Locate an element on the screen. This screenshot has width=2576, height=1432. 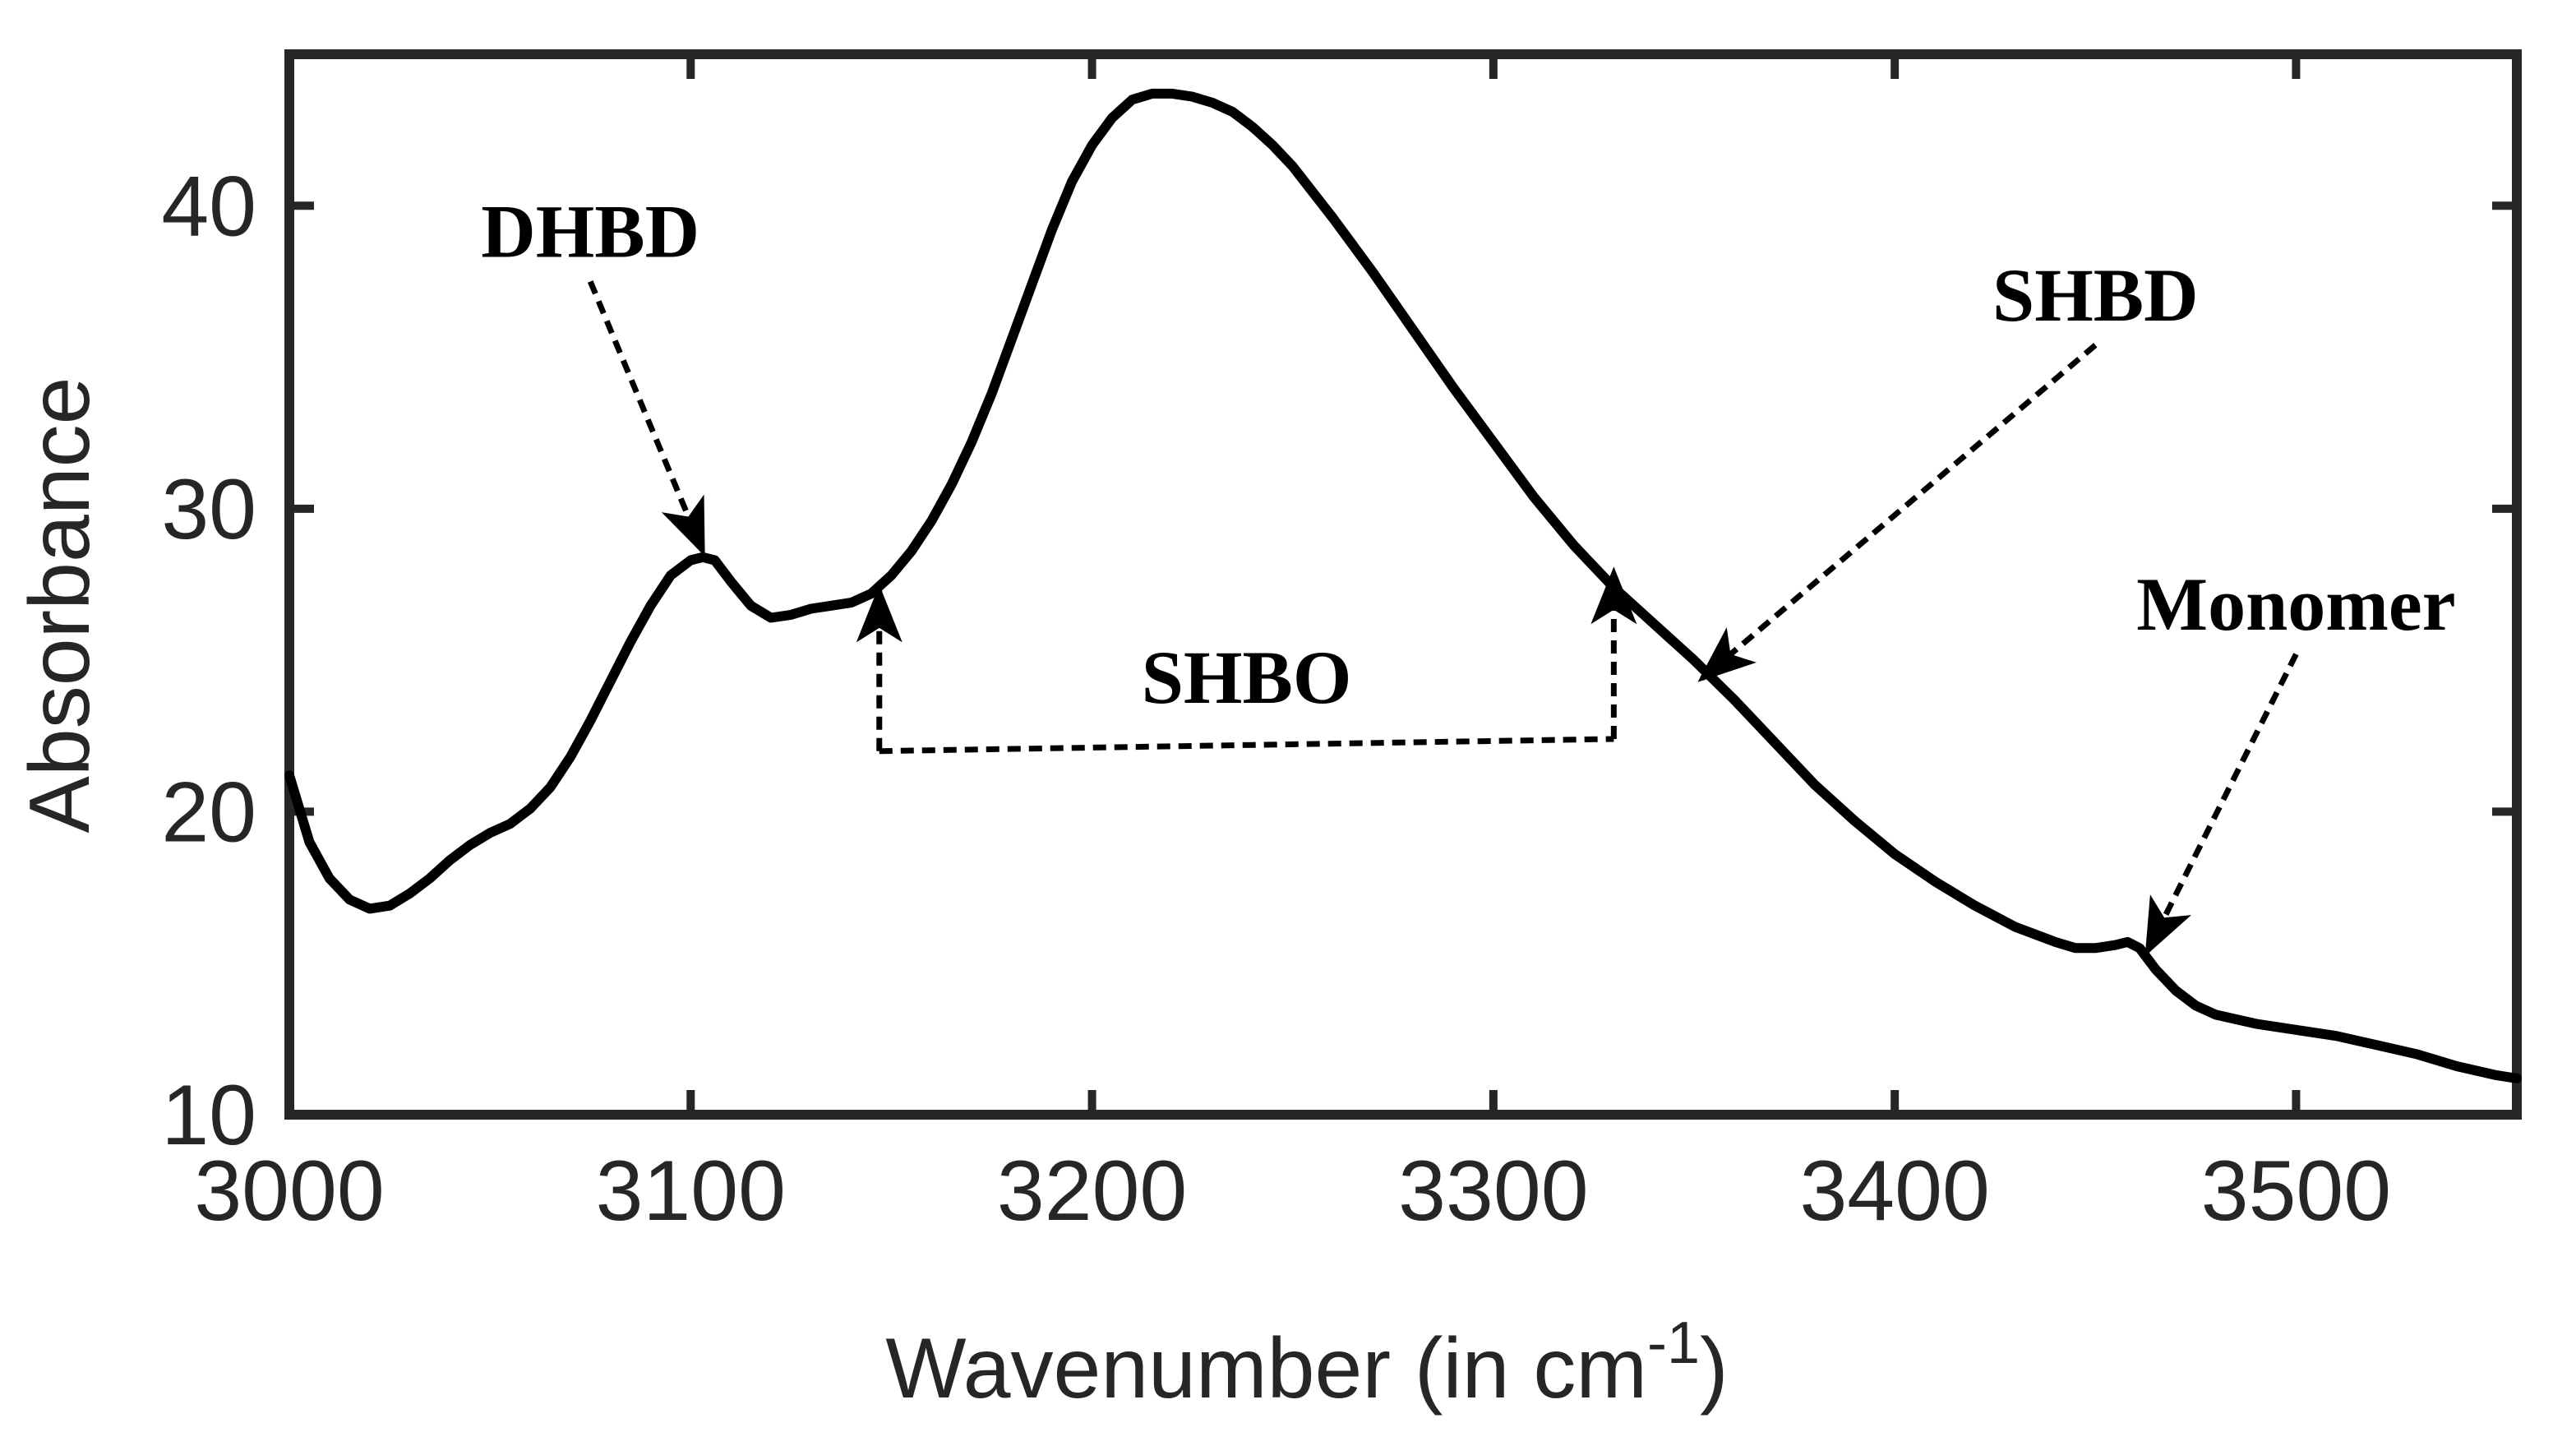
x-tick-label: 3100 is located at coordinates (691, 1191).